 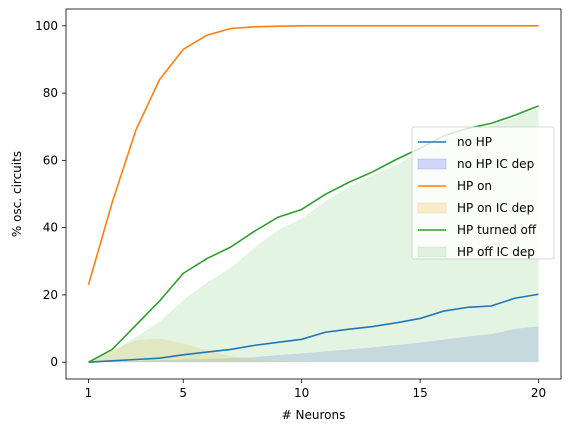 I want to click on y-tick-label: 80, so click(x=50, y=93).